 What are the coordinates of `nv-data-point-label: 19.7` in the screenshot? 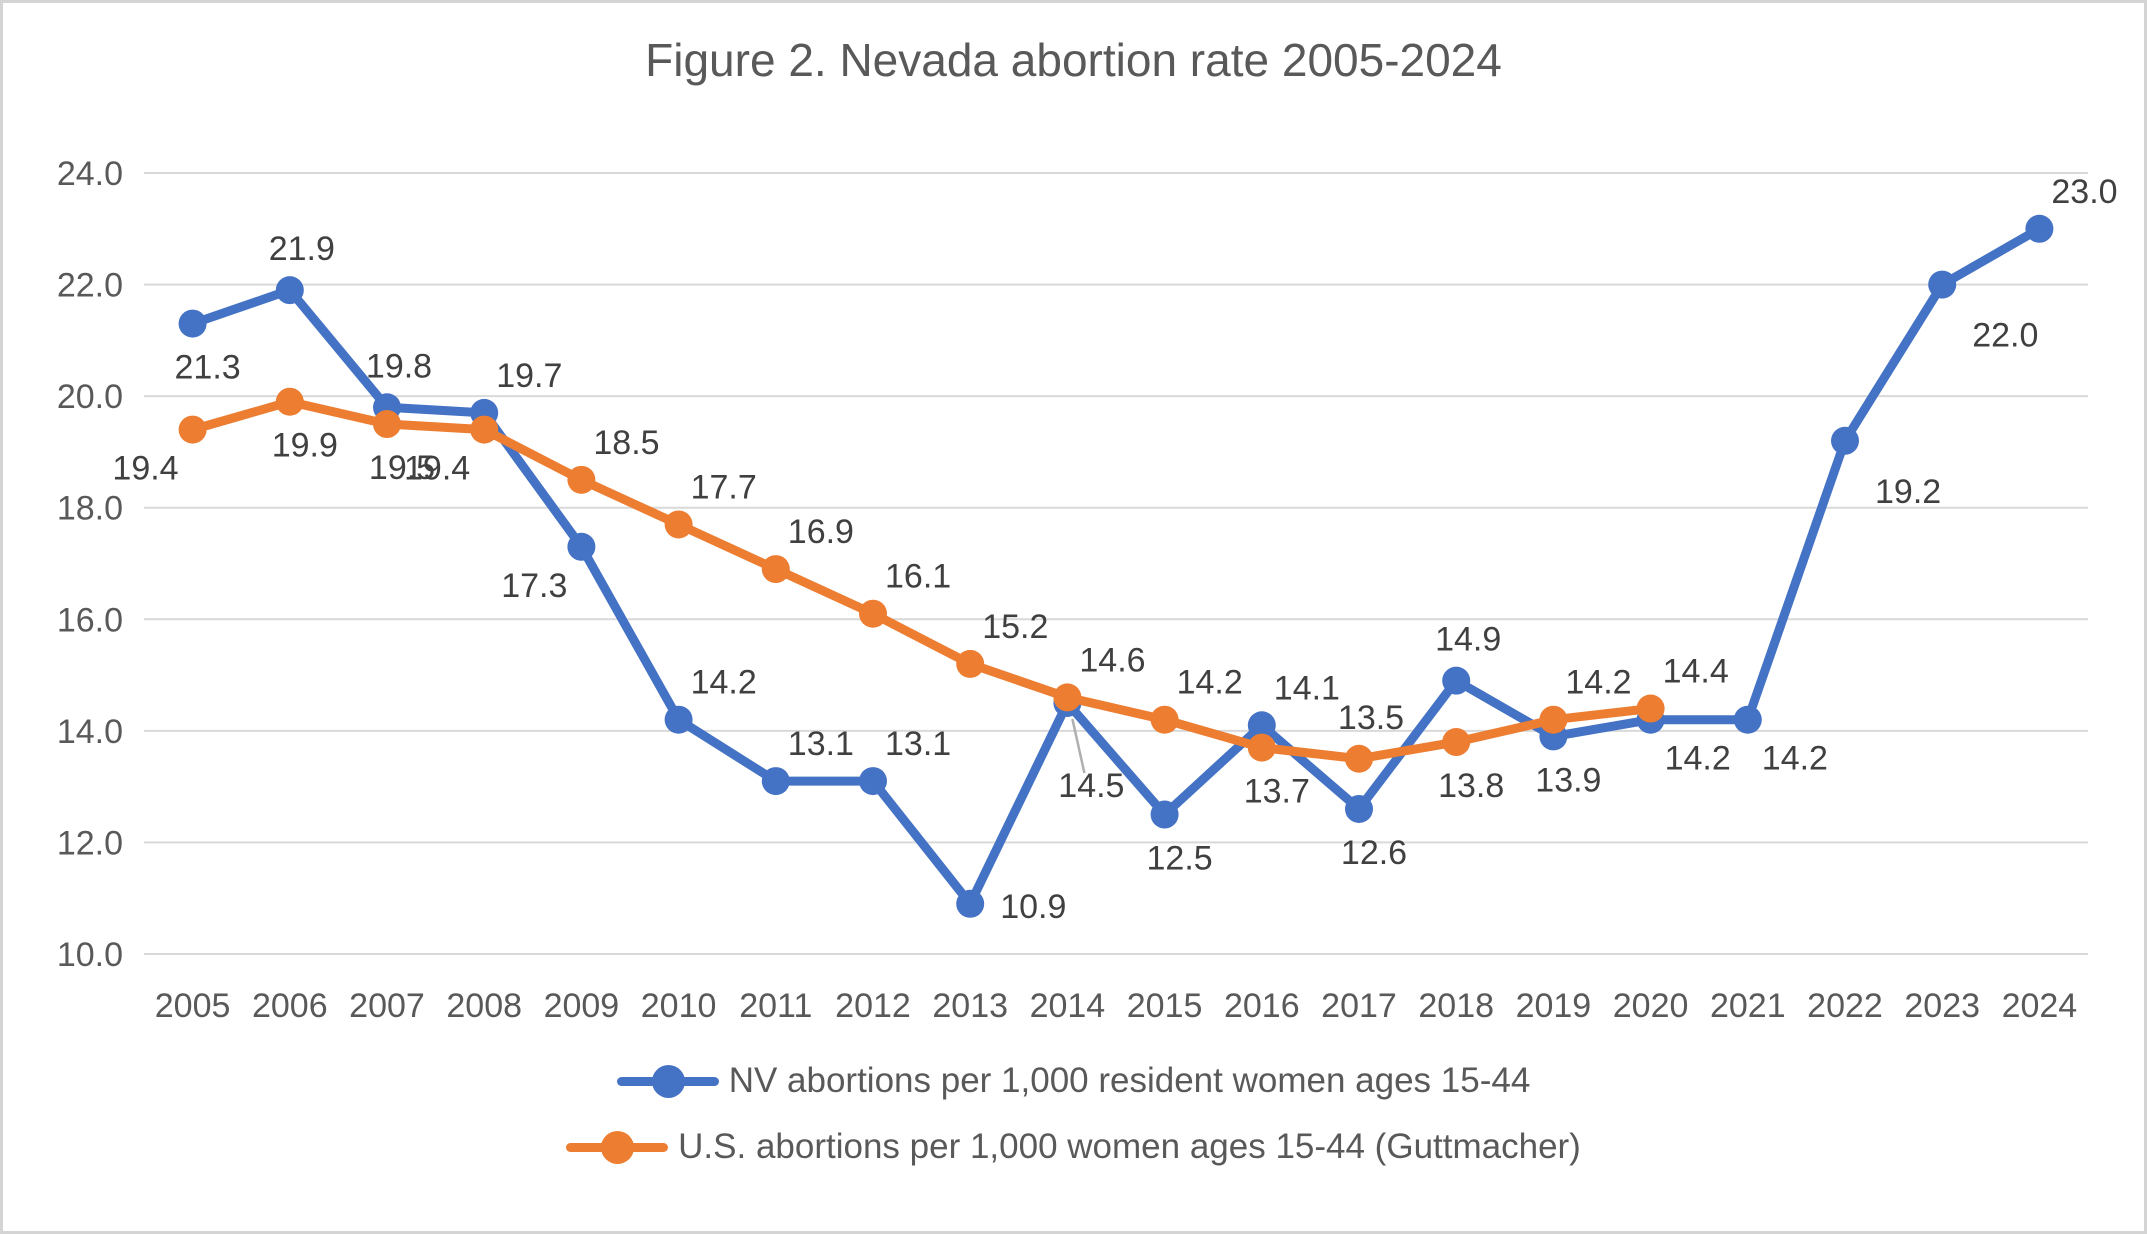 It's located at (529, 376).